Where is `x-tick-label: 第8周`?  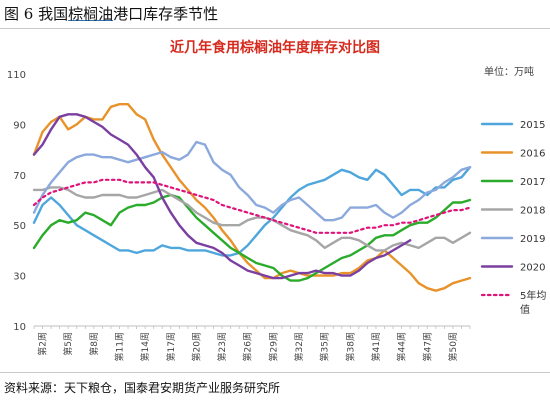 x-tick-label: 第8周 is located at coordinates (94, 344).